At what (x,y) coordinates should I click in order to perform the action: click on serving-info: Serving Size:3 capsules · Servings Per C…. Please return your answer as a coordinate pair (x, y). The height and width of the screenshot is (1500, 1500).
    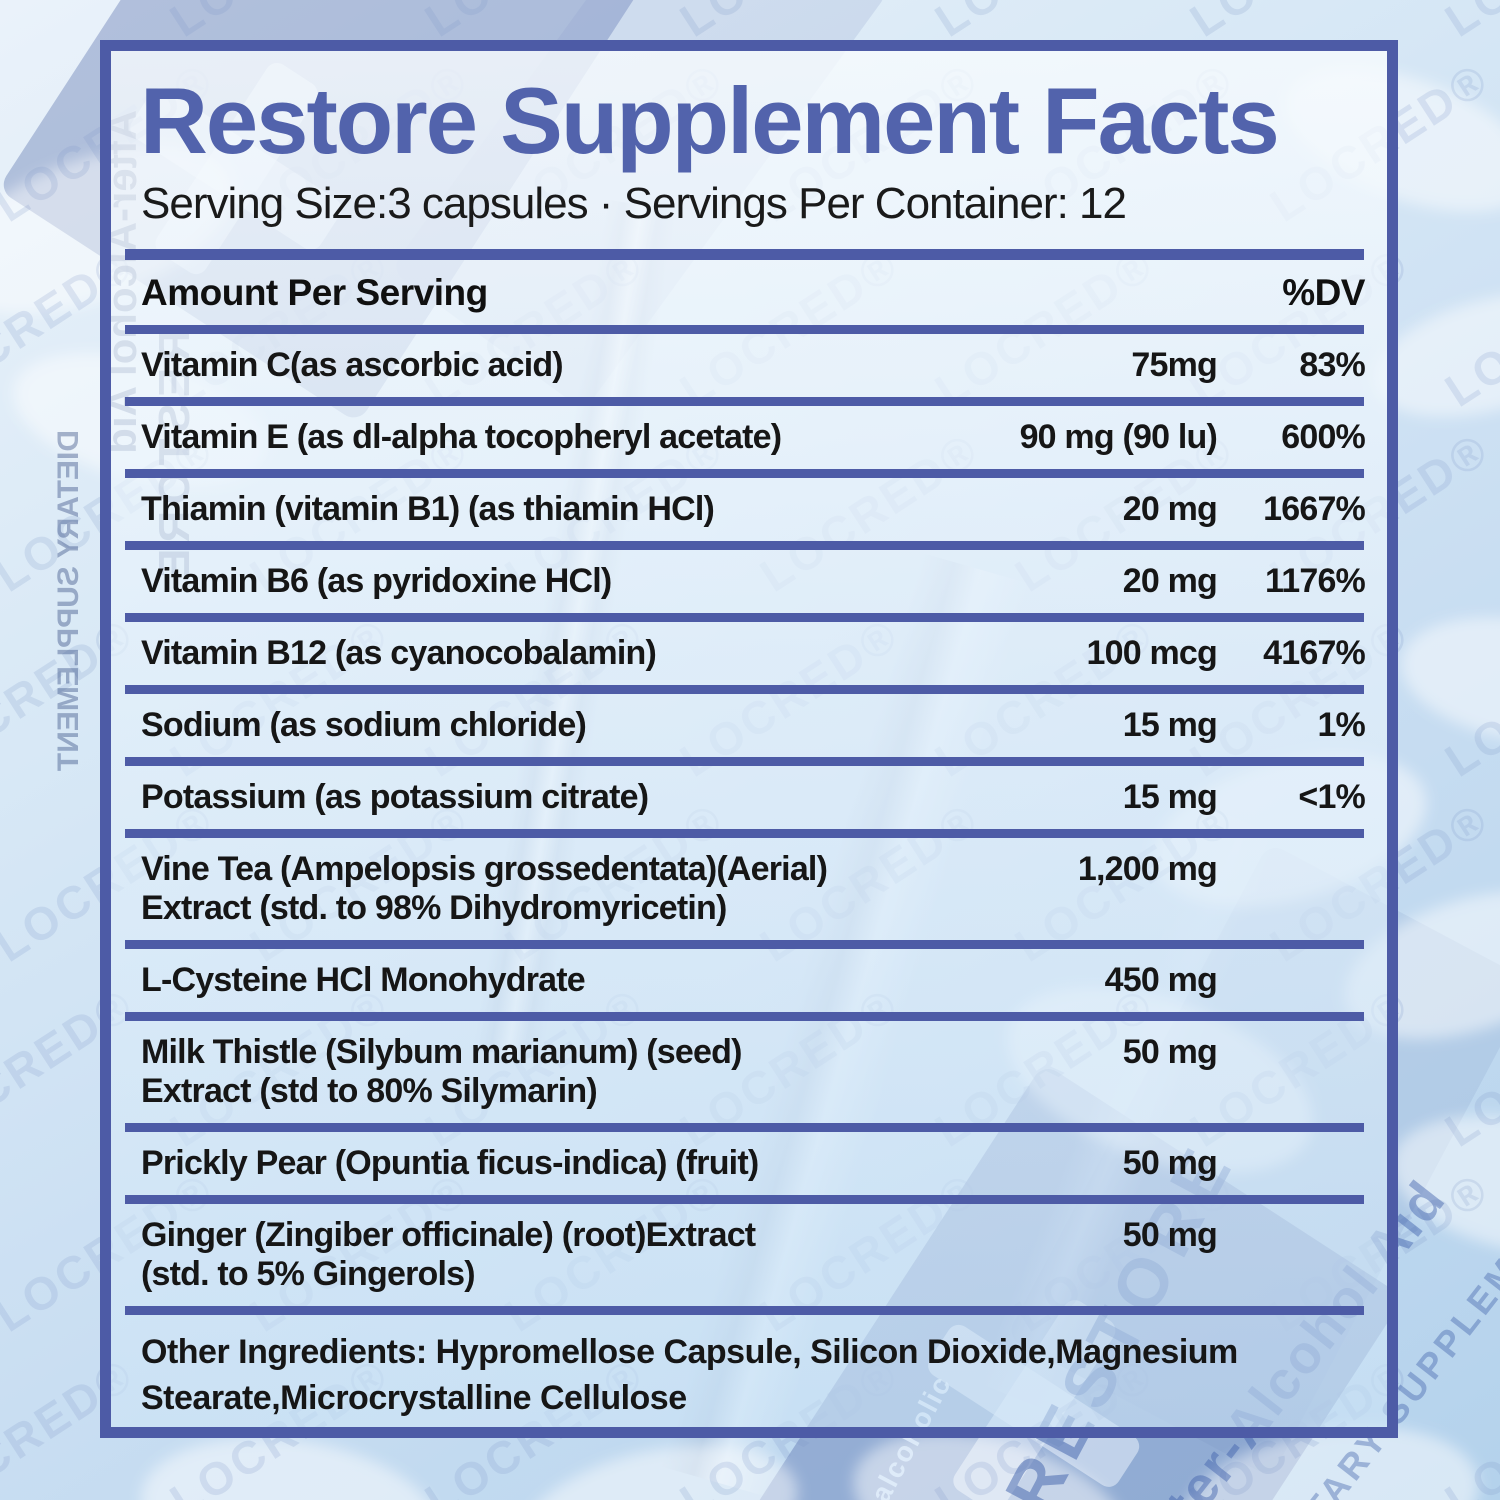
    Looking at the image, I should click on (634, 203).